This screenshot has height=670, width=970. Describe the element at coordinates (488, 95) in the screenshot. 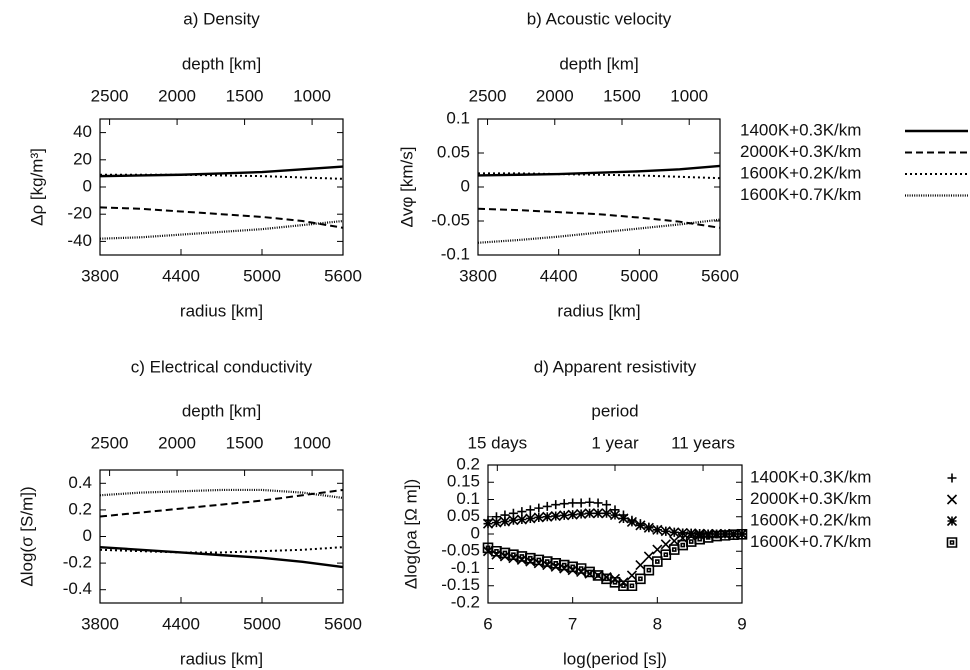

I see `x2-tick-label: 2500` at that location.